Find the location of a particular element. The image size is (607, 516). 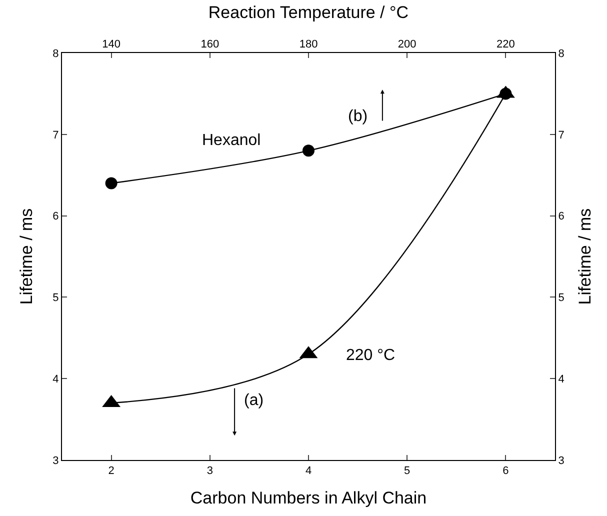

y2-tick-label: 5 is located at coordinates (561, 298).